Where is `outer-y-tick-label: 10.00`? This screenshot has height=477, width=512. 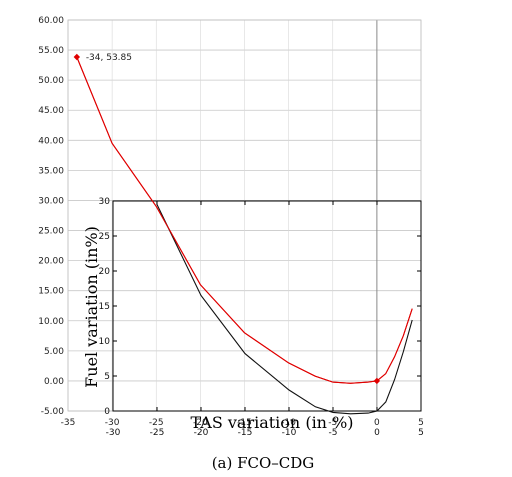 outer-y-tick-label: 10.00 is located at coordinates (51, 322).